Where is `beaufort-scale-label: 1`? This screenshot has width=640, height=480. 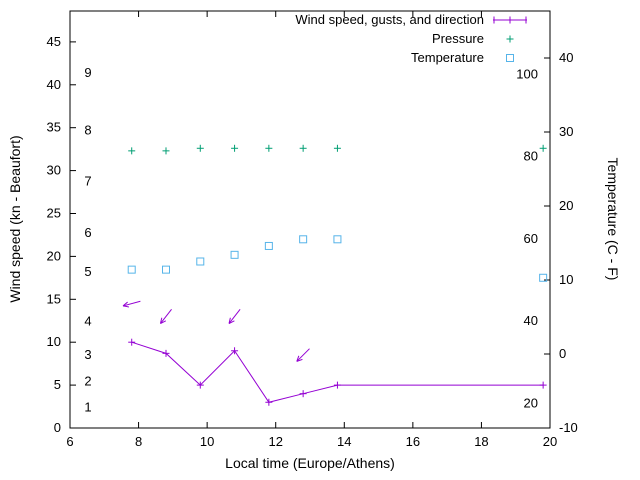 beaufort-scale-label: 1 is located at coordinates (87, 406).